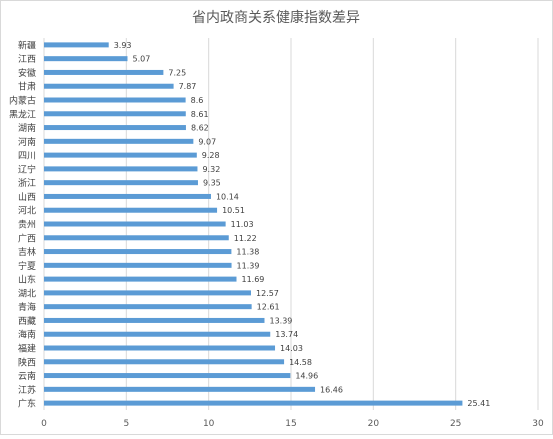 This screenshot has height=439, width=553. Describe the element at coordinates (22, 101) in the screenshot. I see `category-label: 内蒙古` at that location.